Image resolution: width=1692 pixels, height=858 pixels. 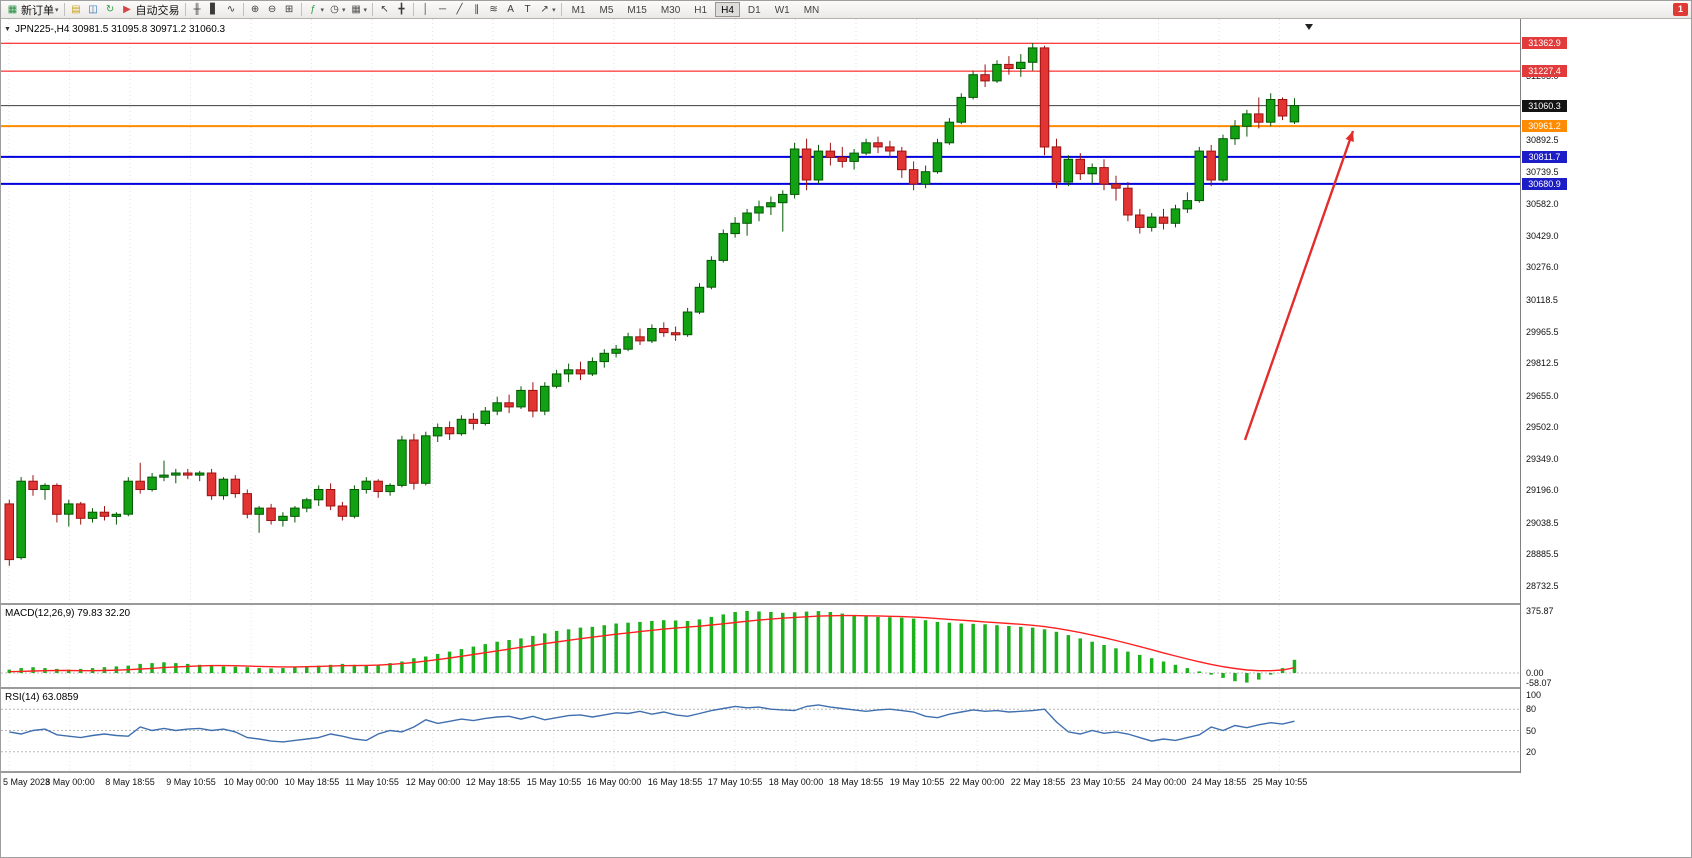 I want to click on time-tick-label: 23 May 10:55, so click(x=1098, y=782).